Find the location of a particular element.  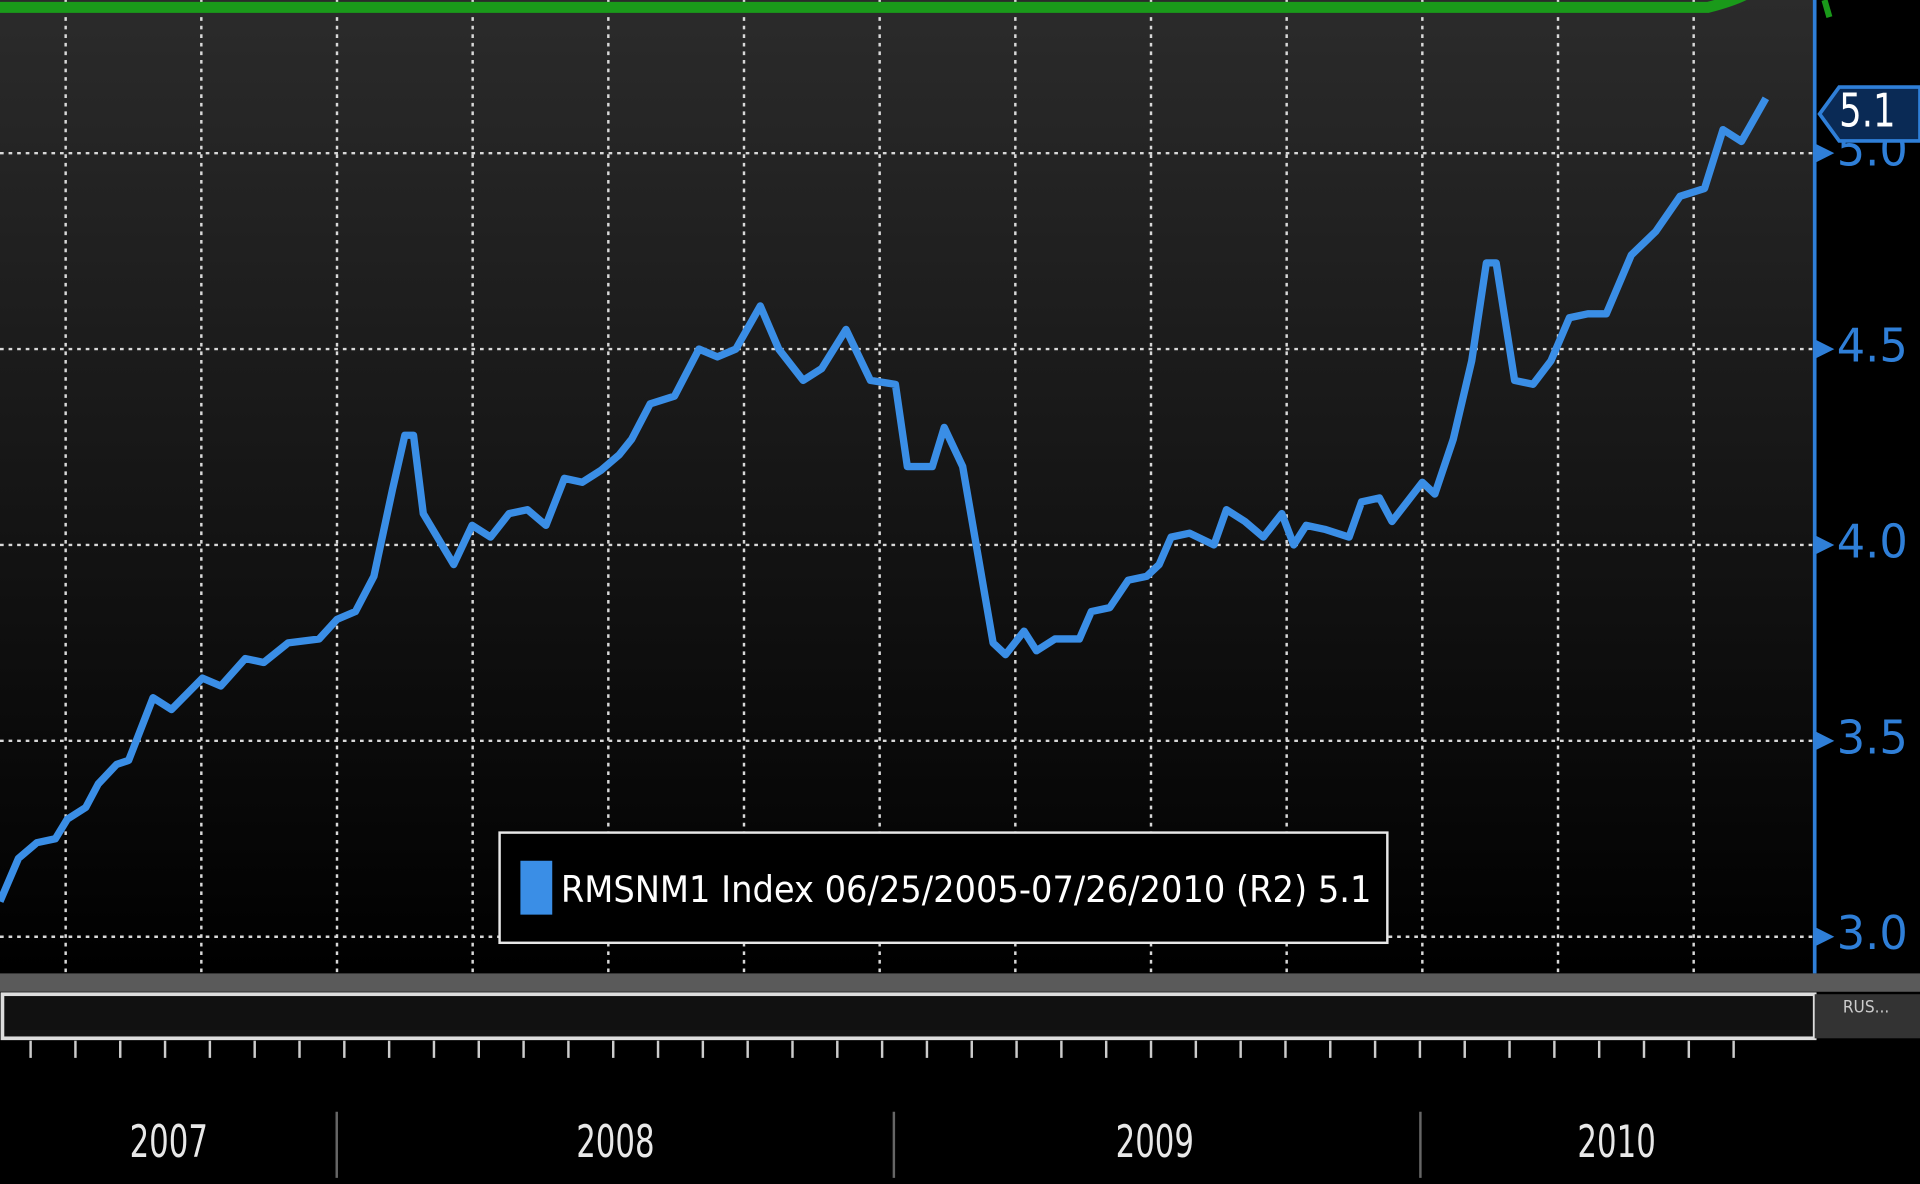

last-value-label: 5.1 is located at coordinates (1867, 111).